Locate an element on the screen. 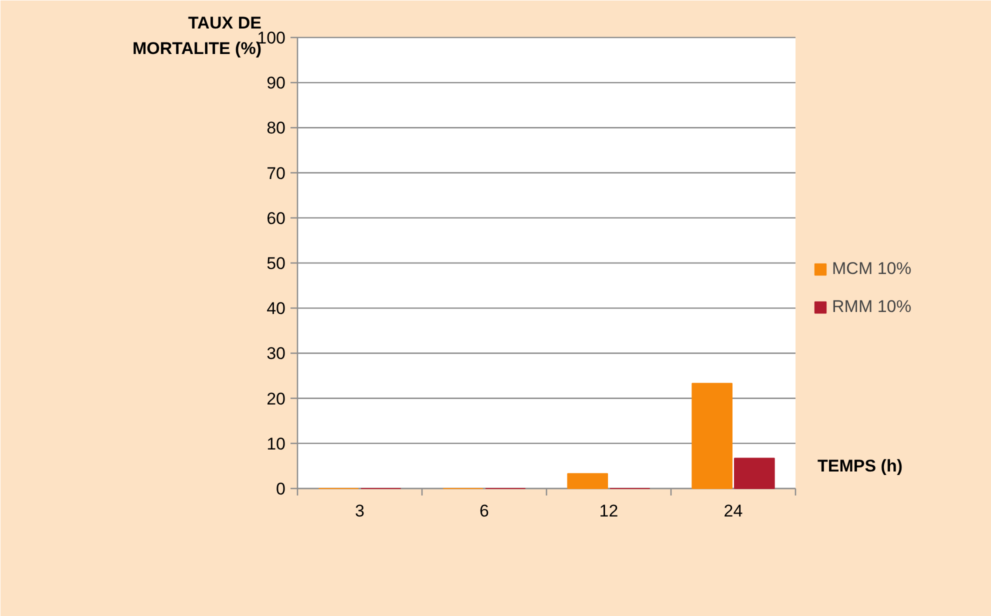 This screenshot has height=616, width=991. y-tick-label: 80 is located at coordinates (276, 128).